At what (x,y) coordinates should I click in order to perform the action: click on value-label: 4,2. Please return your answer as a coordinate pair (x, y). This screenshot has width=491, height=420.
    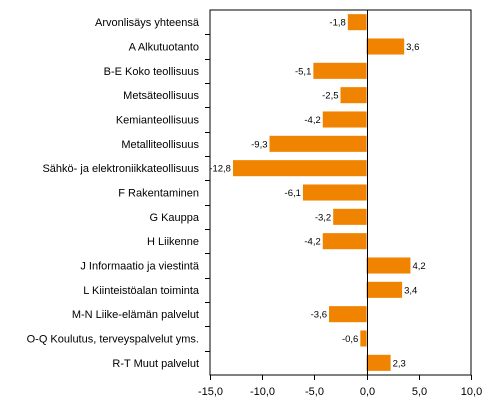
    Looking at the image, I should click on (418, 266).